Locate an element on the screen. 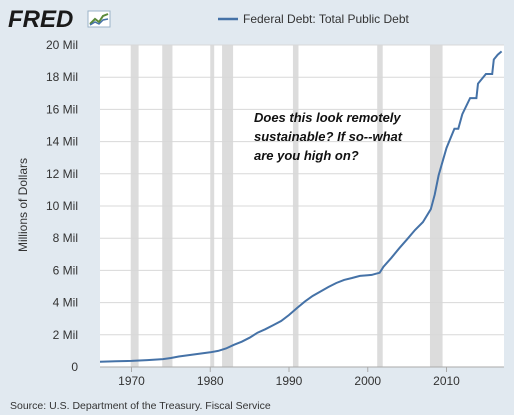 The height and width of the screenshot is (415, 514). fred-logo: FRED is located at coordinates (59, 19).